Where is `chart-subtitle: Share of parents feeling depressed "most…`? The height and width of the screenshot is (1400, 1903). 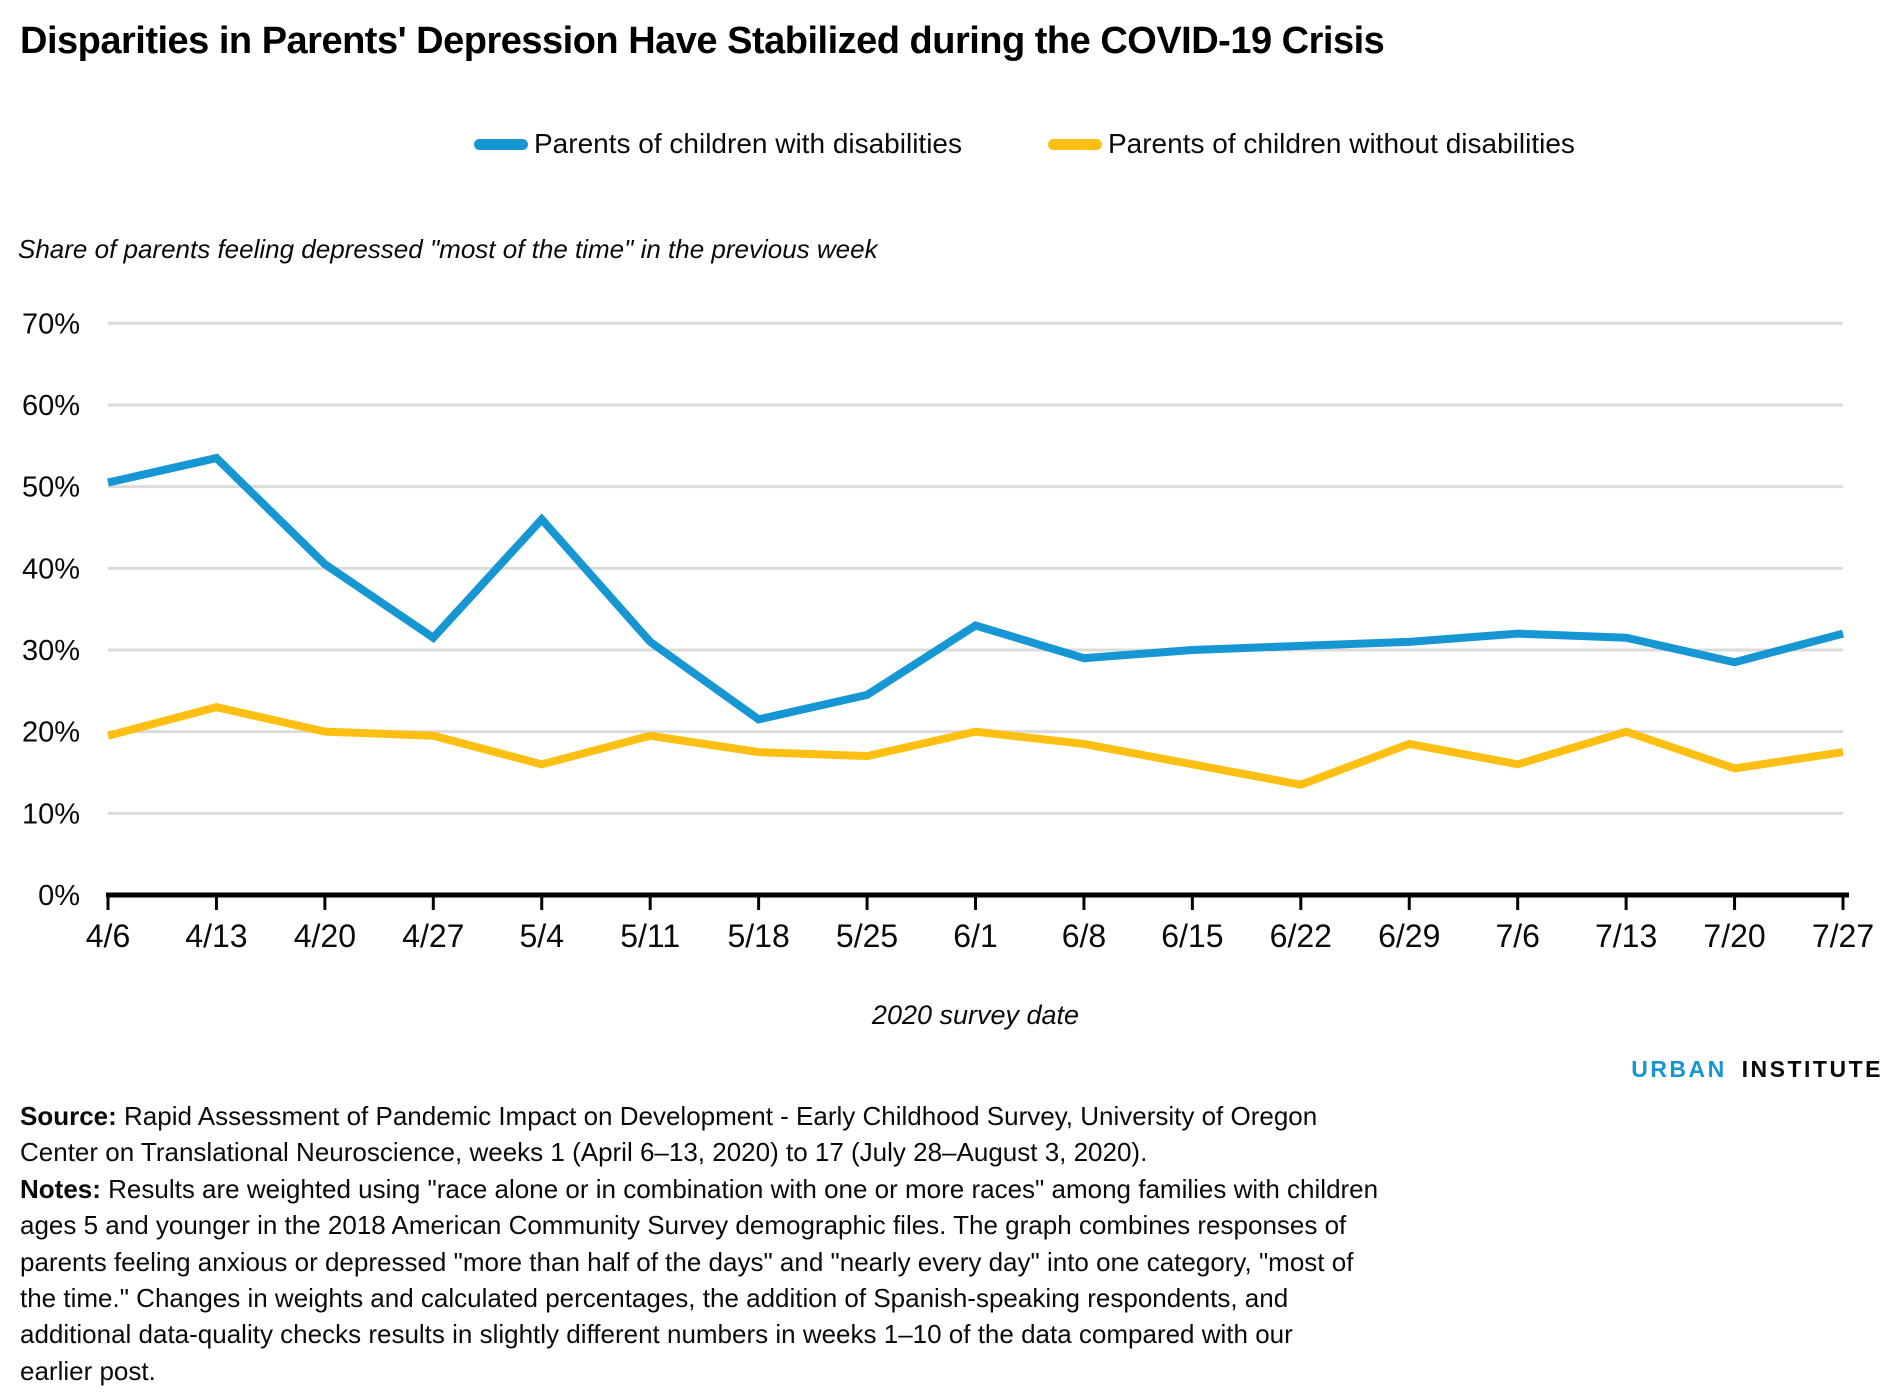 chart-subtitle: Share of parents feeling depressed "most… is located at coordinates (448, 249).